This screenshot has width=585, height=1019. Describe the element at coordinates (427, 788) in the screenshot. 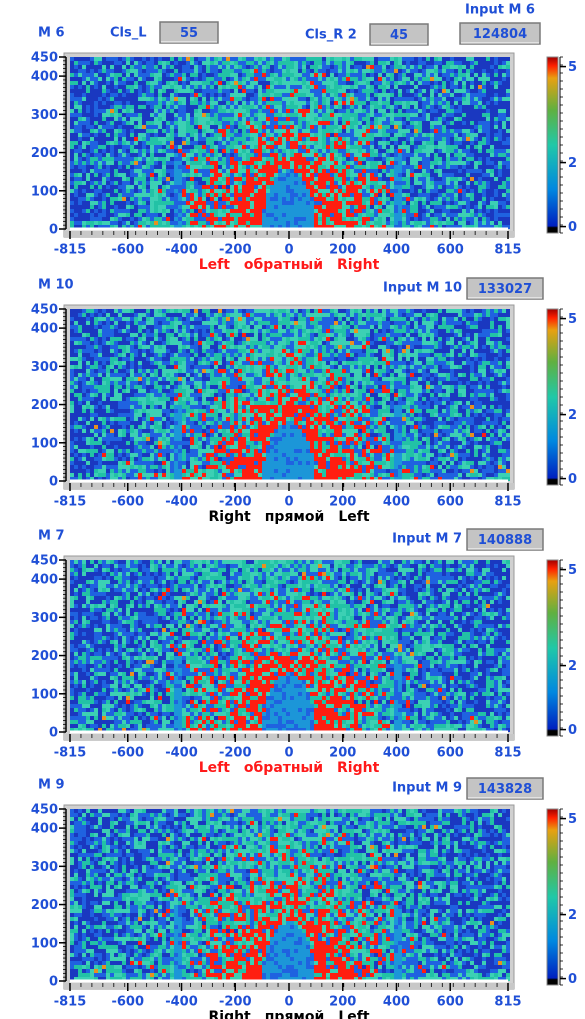

I see `input-label: Input M 9` at that location.